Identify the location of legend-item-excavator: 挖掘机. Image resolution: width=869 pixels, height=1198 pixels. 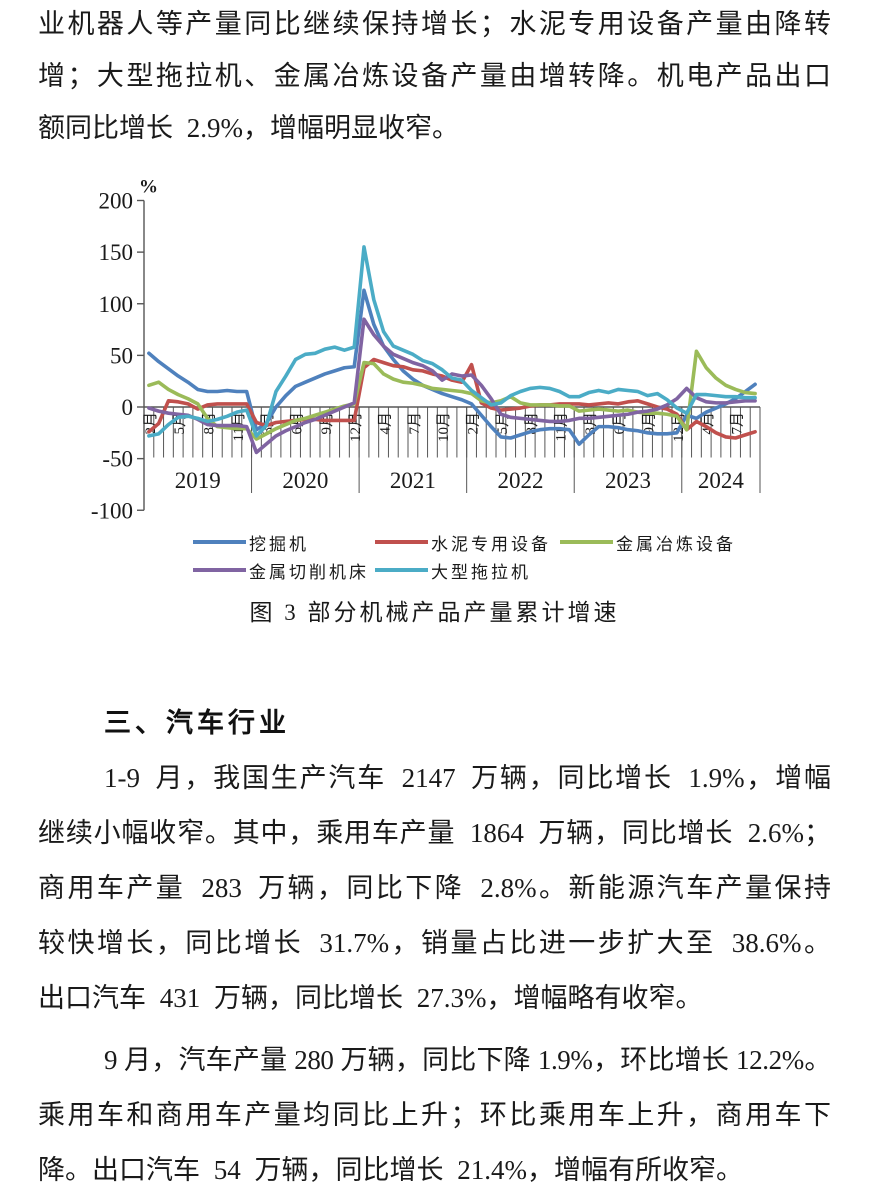
(251, 543).